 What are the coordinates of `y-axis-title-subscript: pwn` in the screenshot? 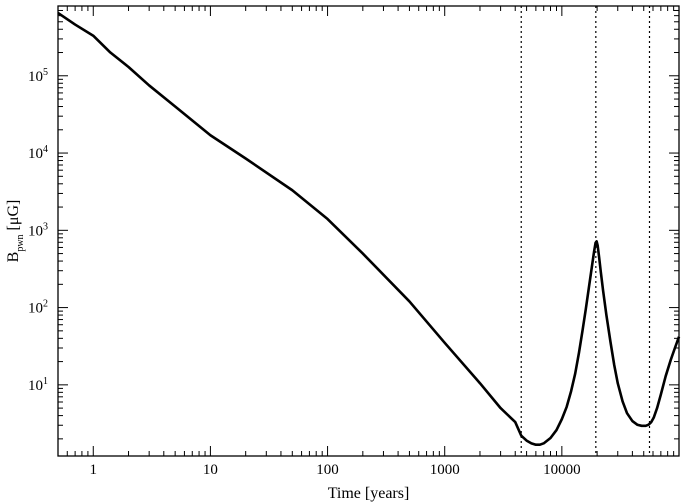 It's located at (20, 242).